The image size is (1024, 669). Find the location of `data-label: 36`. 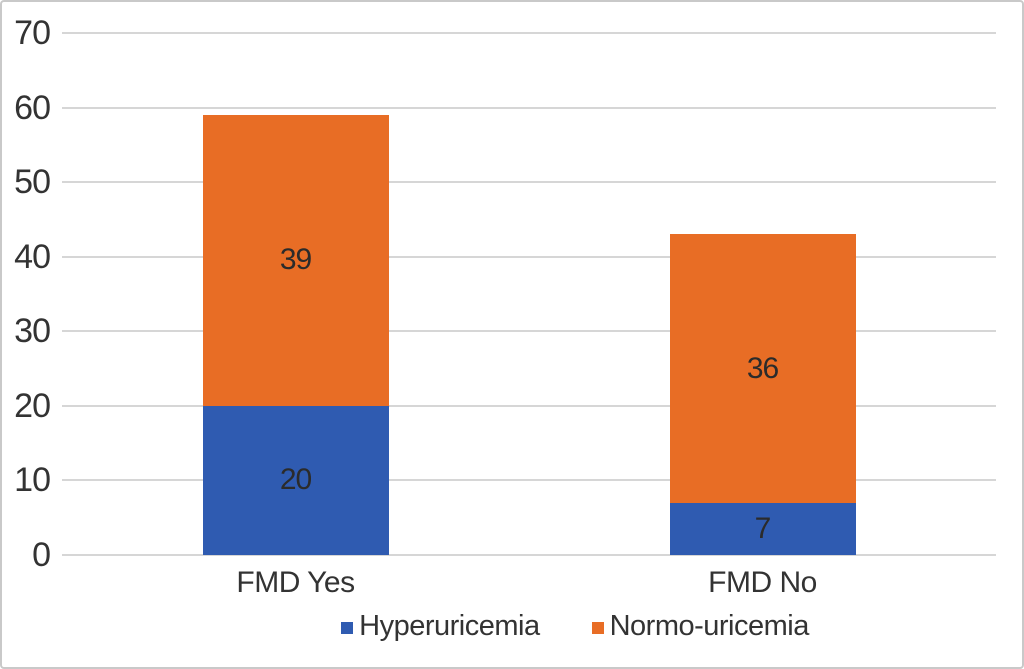

data-label: 36 is located at coordinates (762, 368).